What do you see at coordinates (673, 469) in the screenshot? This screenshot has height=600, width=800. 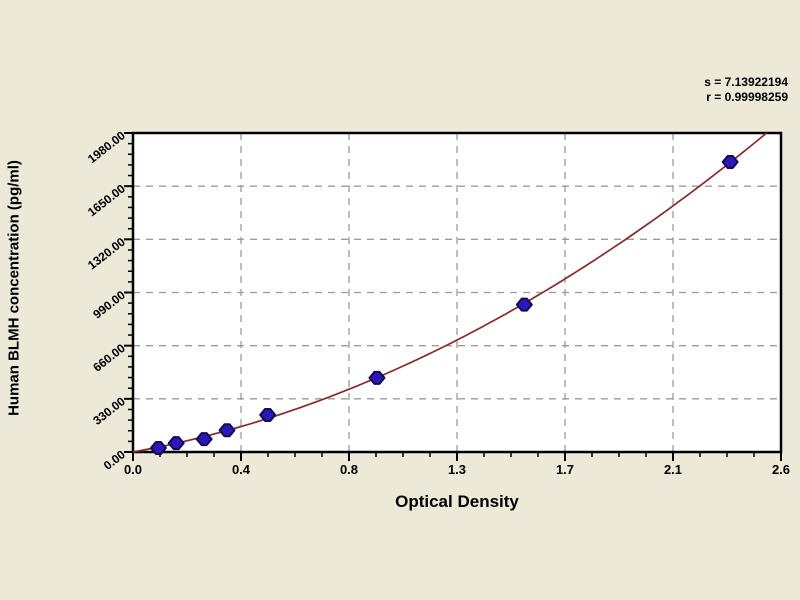 I see `x-tick-label: 2.1` at bounding box center [673, 469].